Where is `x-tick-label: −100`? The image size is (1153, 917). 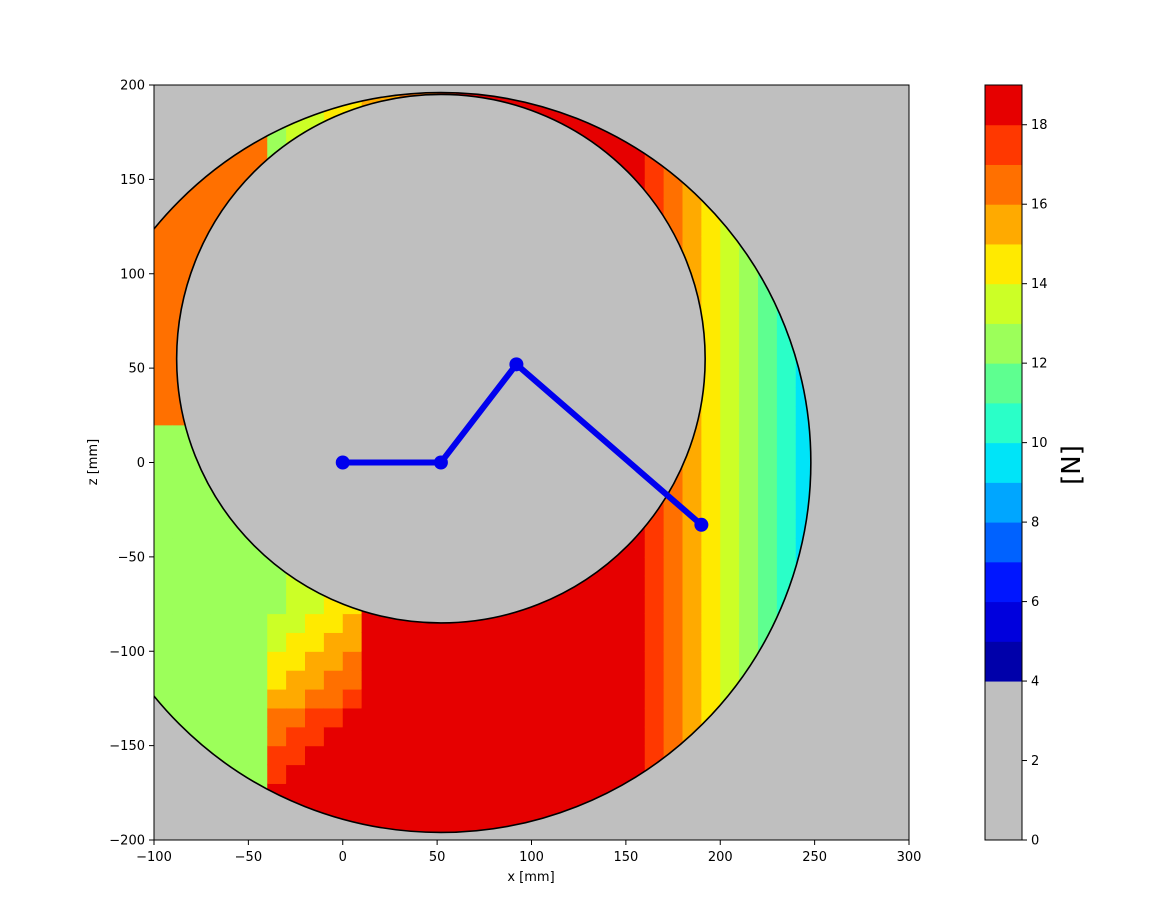
x-tick-label: −100 is located at coordinates (154, 857).